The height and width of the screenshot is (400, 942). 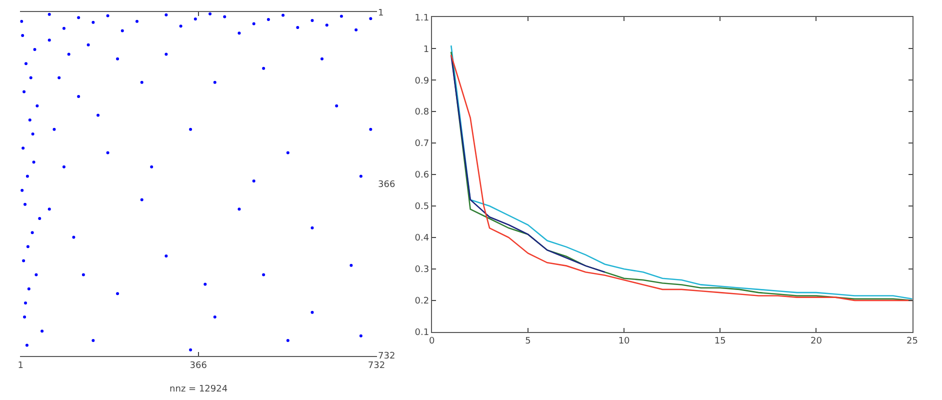 What do you see at coordinates (199, 365) in the screenshot?
I see `x-tick-label: 366` at bounding box center [199, 365].